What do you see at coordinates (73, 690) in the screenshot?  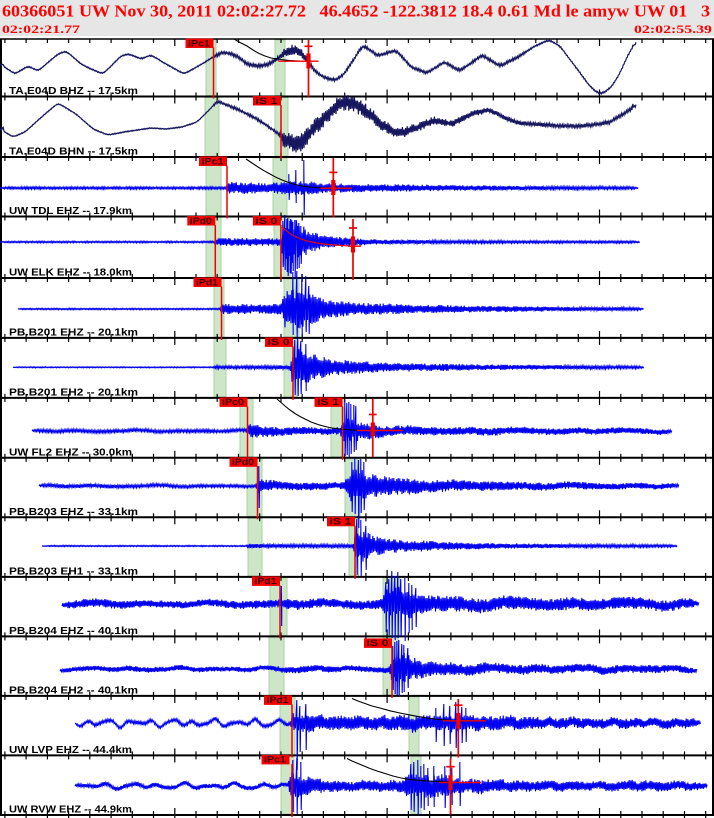 I see `svg-text: PB.B204 EH2 -- 40.1km` at bounding box center [73, 690].